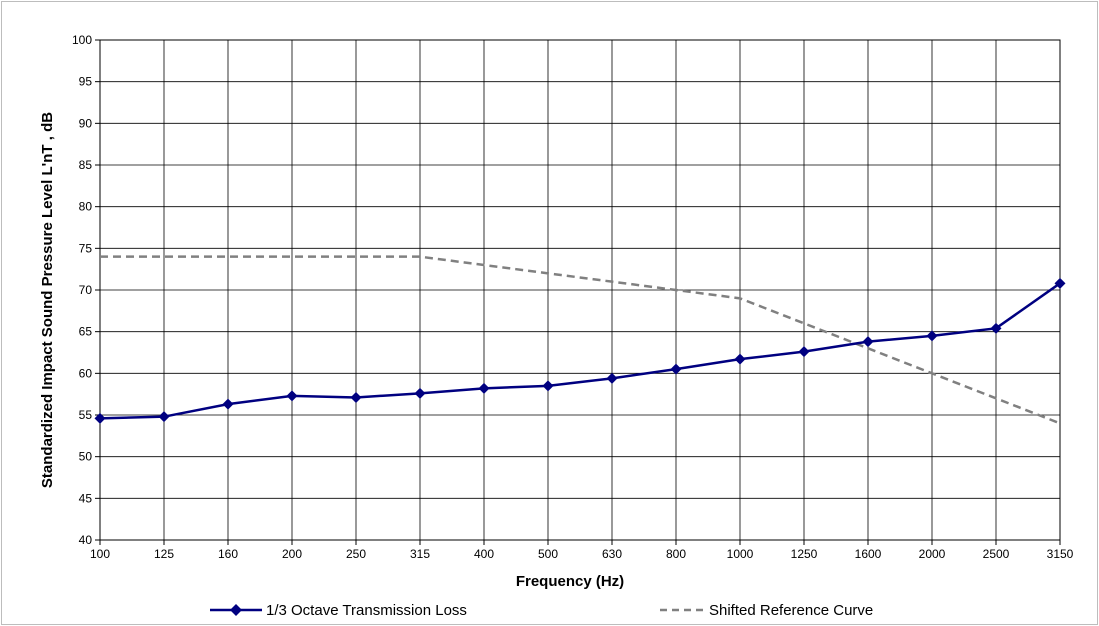  Describe the element at coordinates (548, 554) in the screenshot. I see `x-tick-label: 500` at that location.